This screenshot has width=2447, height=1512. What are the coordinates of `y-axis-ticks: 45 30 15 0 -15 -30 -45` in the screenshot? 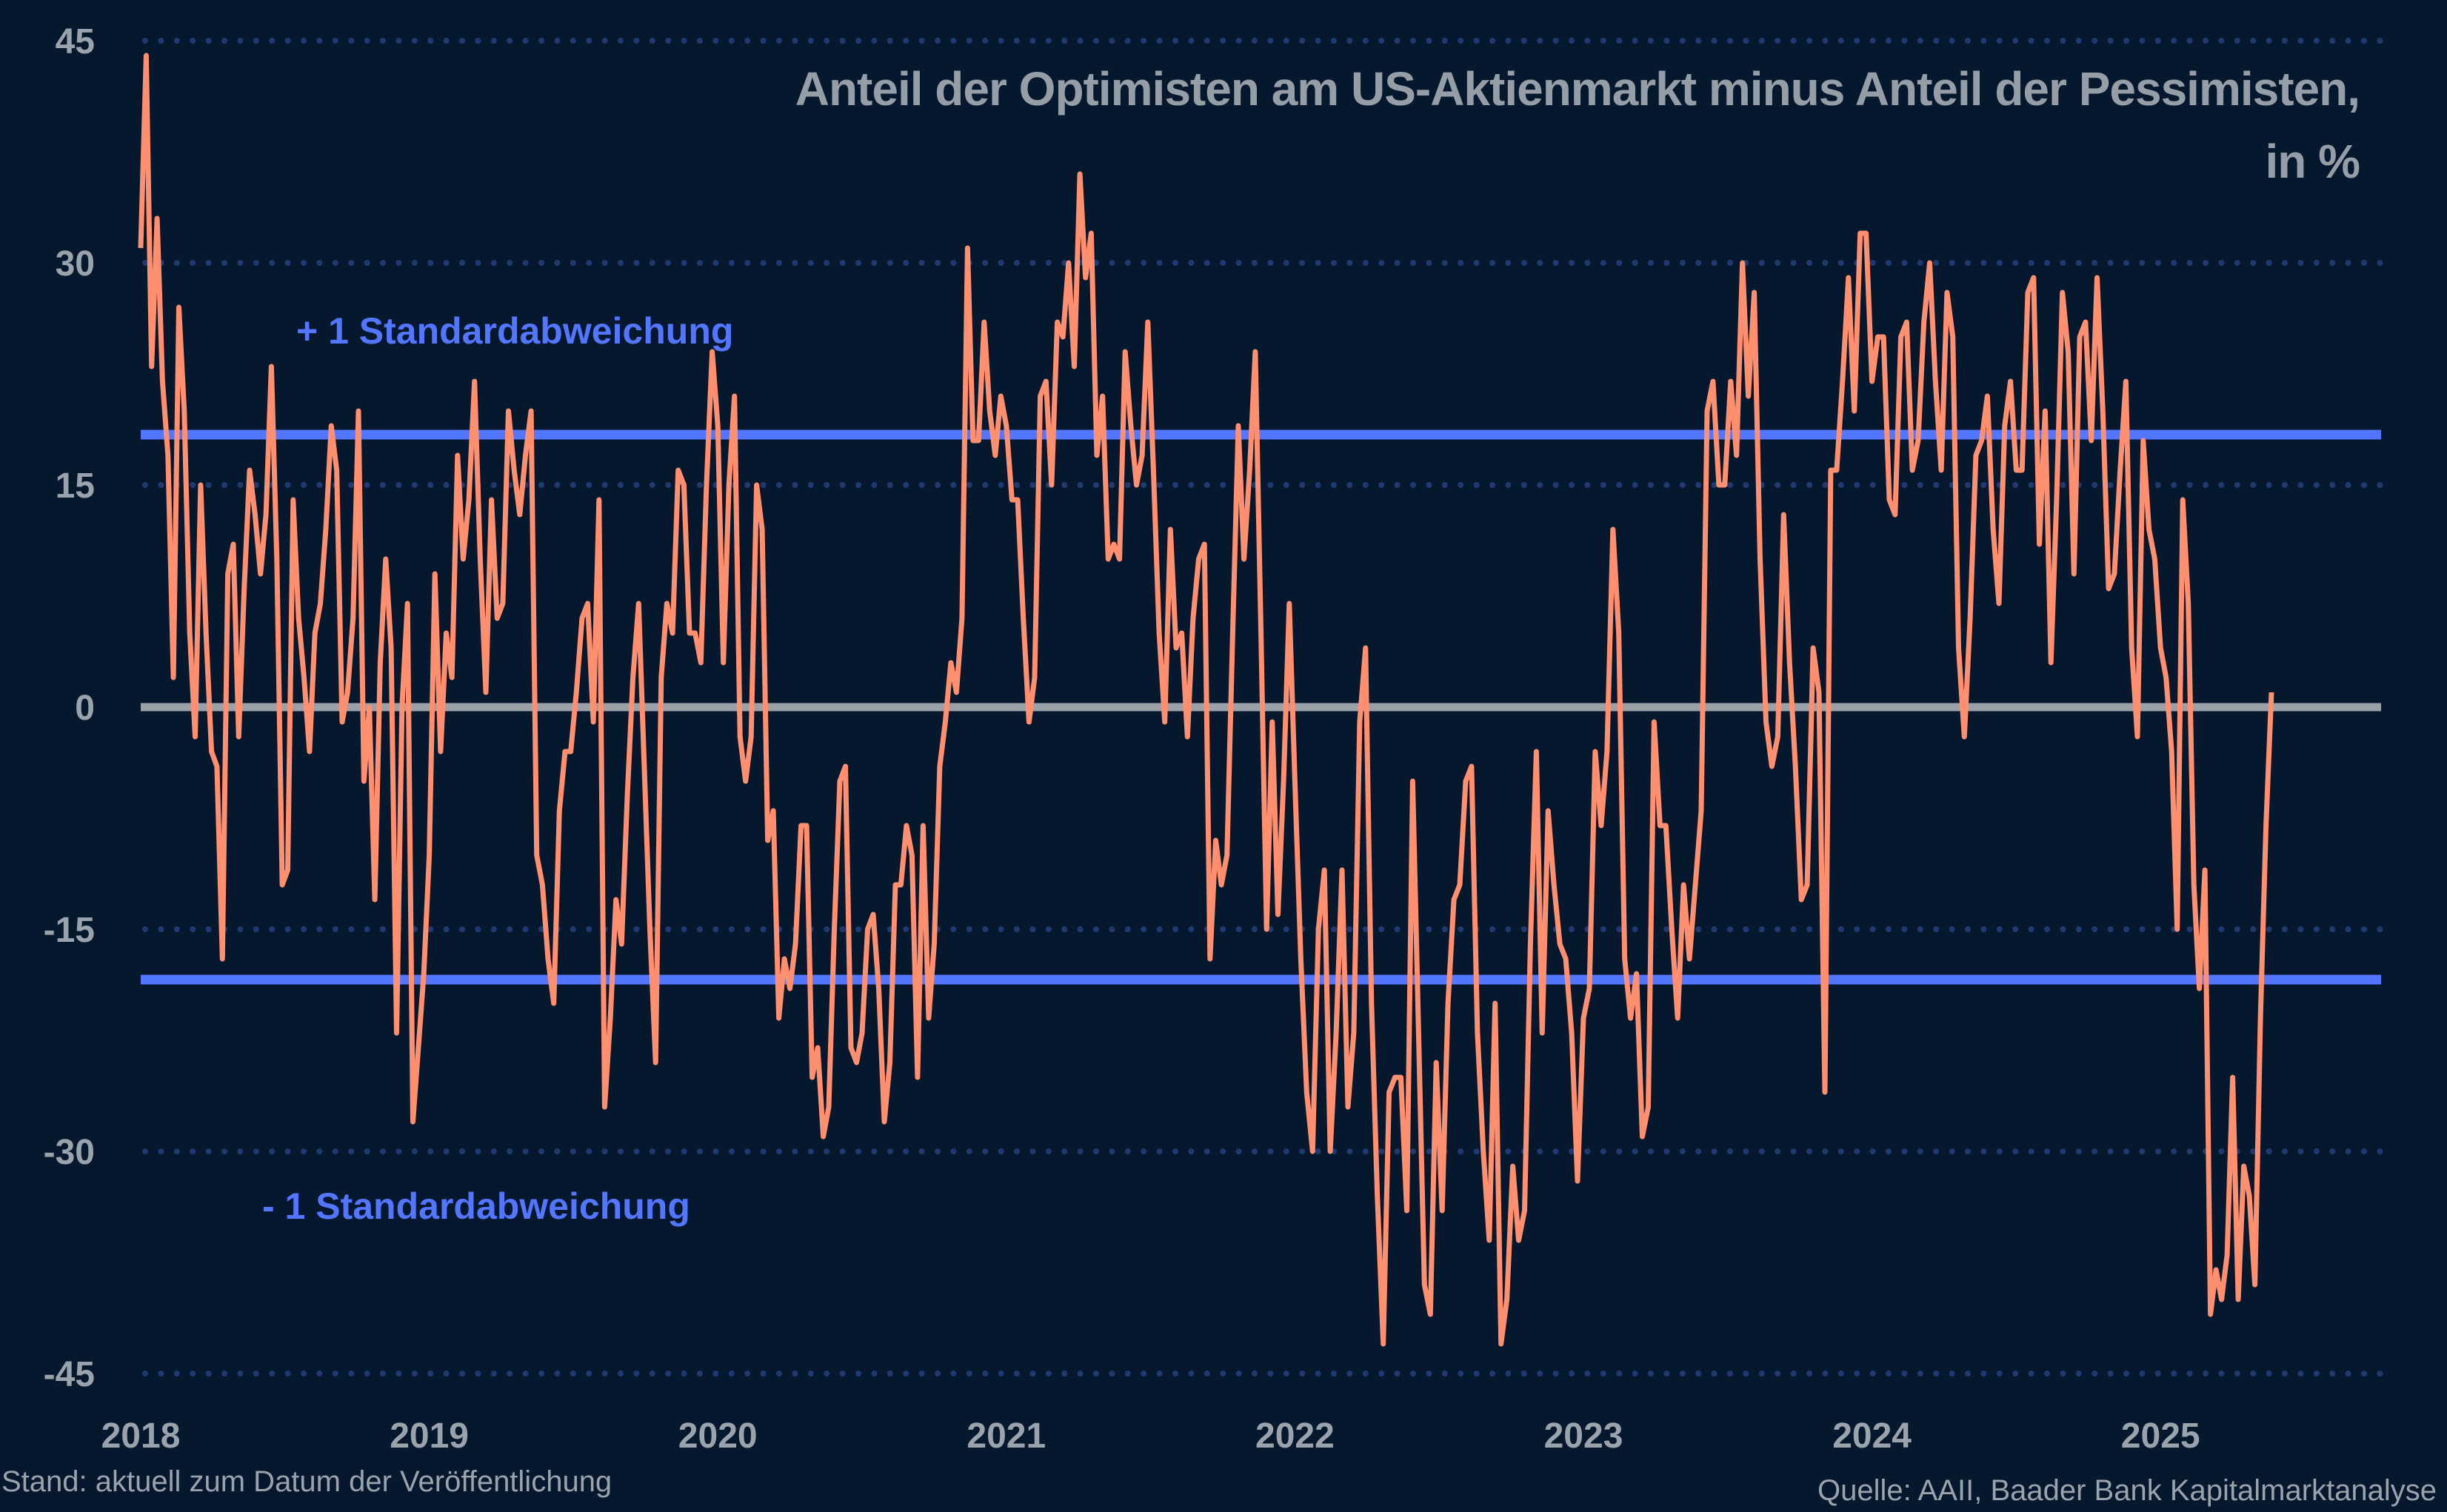 It's located at (69, 708).